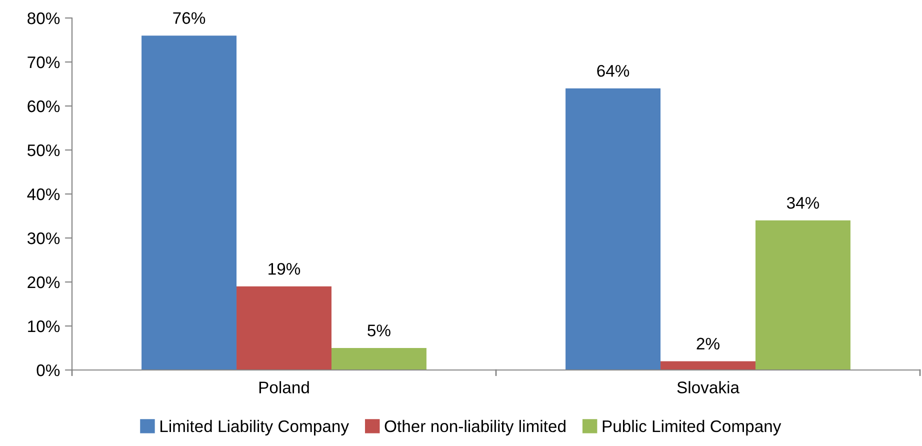 This screenshot has height=446, width=922. What do you see at coordinates (708, 387) in the screenshot?
I see `x-tick-label: Slovakia` at bounding box center [708, 387].